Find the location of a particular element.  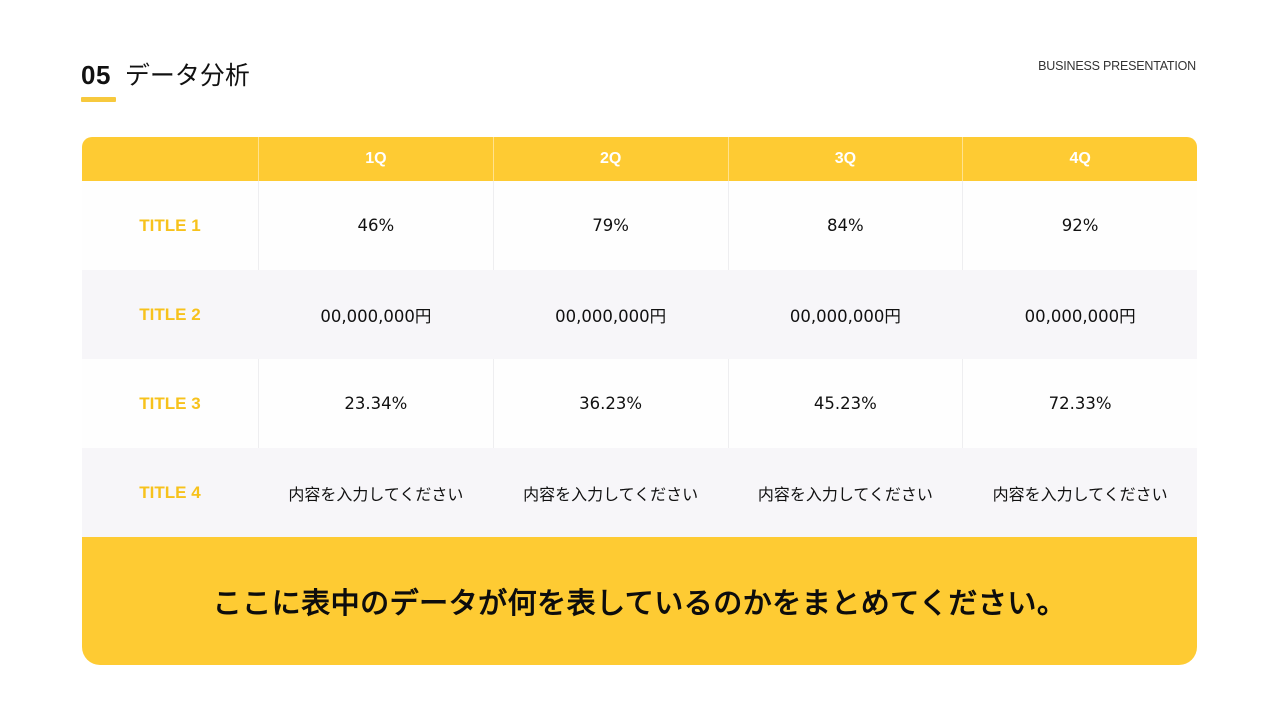

column-header-4q: 4Q is located at coordinates (1079, 159).